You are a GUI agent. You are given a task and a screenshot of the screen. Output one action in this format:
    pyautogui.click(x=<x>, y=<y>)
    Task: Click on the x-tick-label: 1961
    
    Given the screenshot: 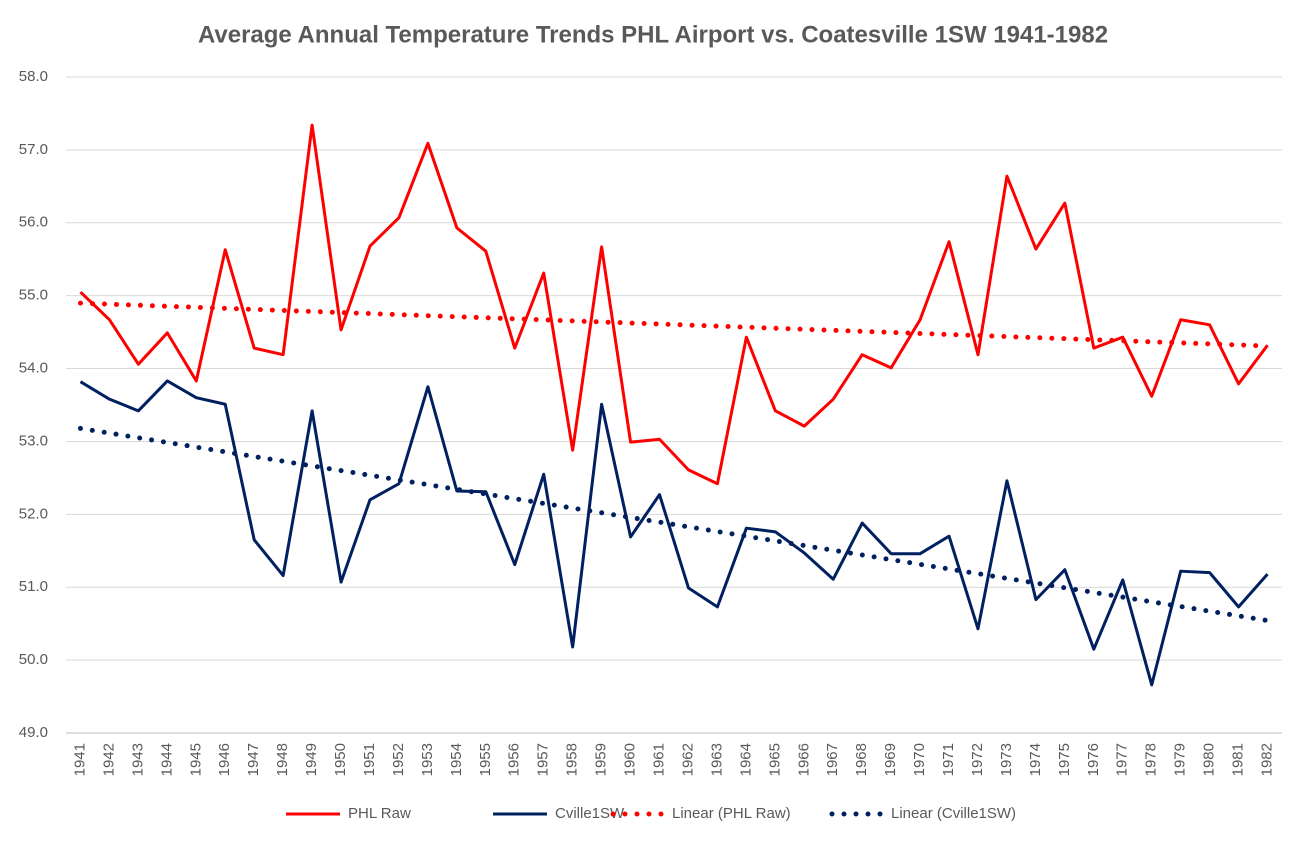 What is the action you would take?
    pyautogui.click(x=658, y=759)
    